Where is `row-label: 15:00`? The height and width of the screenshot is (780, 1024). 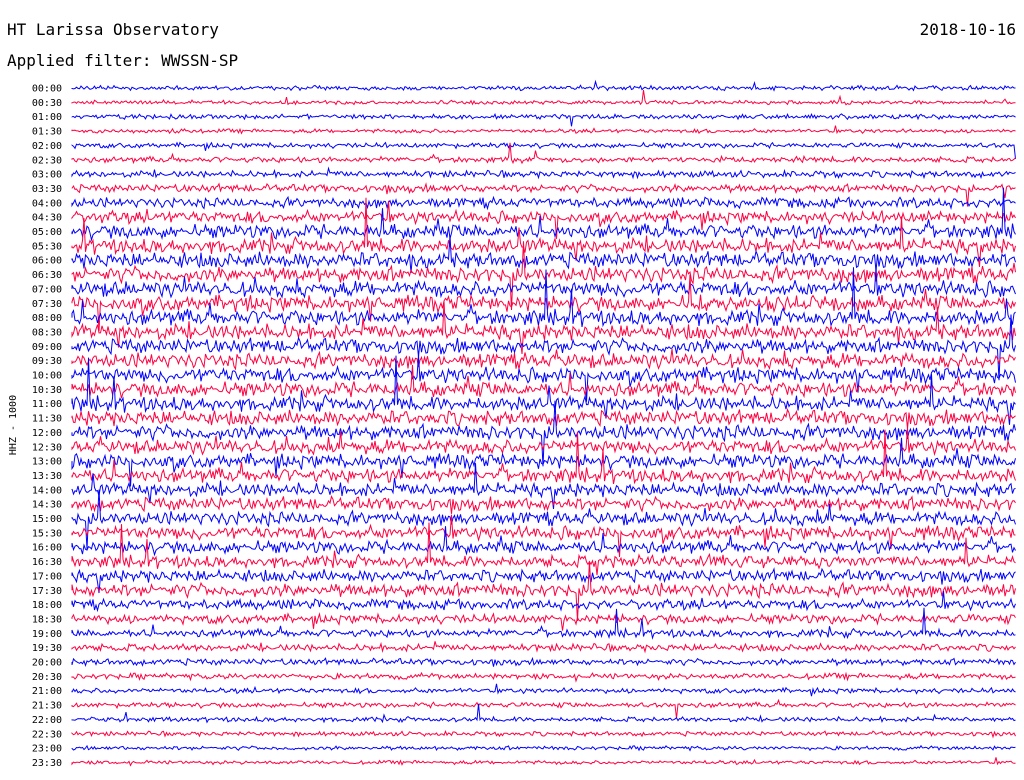
row-label: 15:00 is located at coordinates (47, 519).